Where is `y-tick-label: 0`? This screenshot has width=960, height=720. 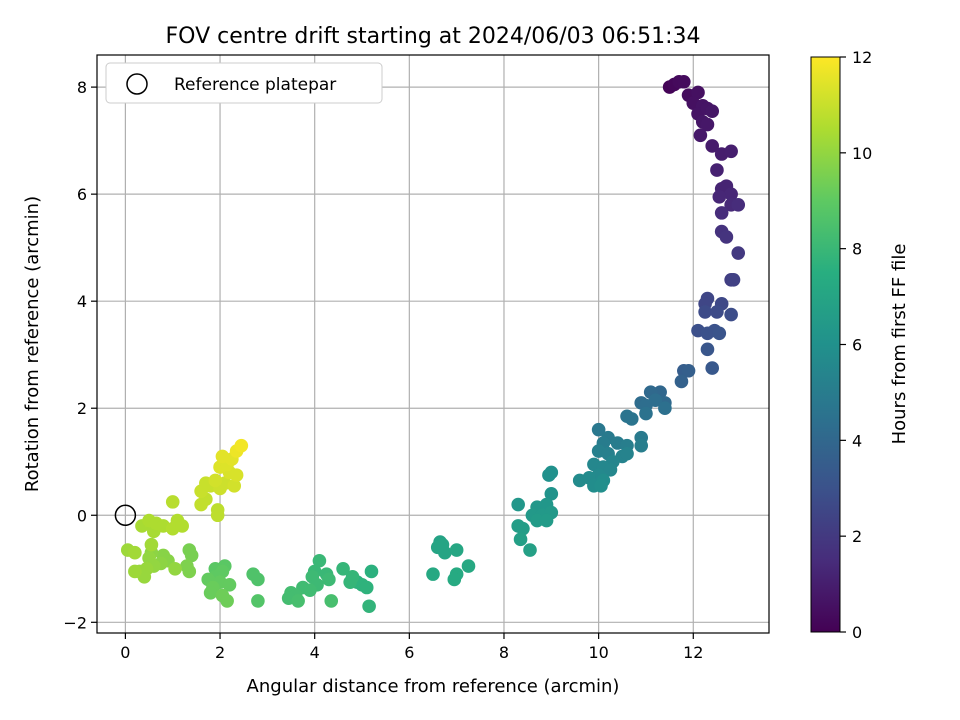 y-tick-label: 0 is located at coordinates (82, 515).